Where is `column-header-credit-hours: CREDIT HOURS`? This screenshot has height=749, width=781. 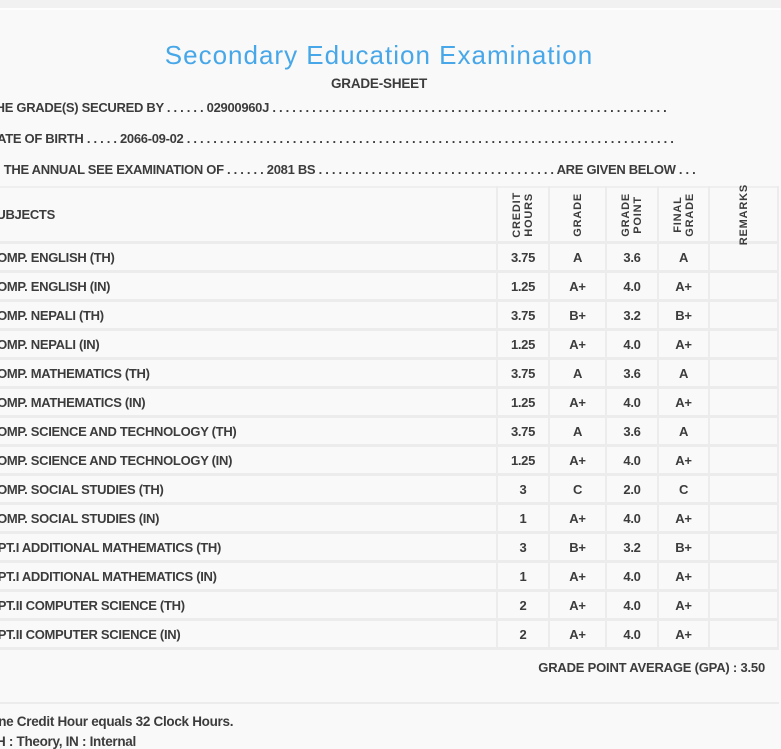
column-header-credit-hours: CREDIT HOURS is located at coordinates (522, 215).